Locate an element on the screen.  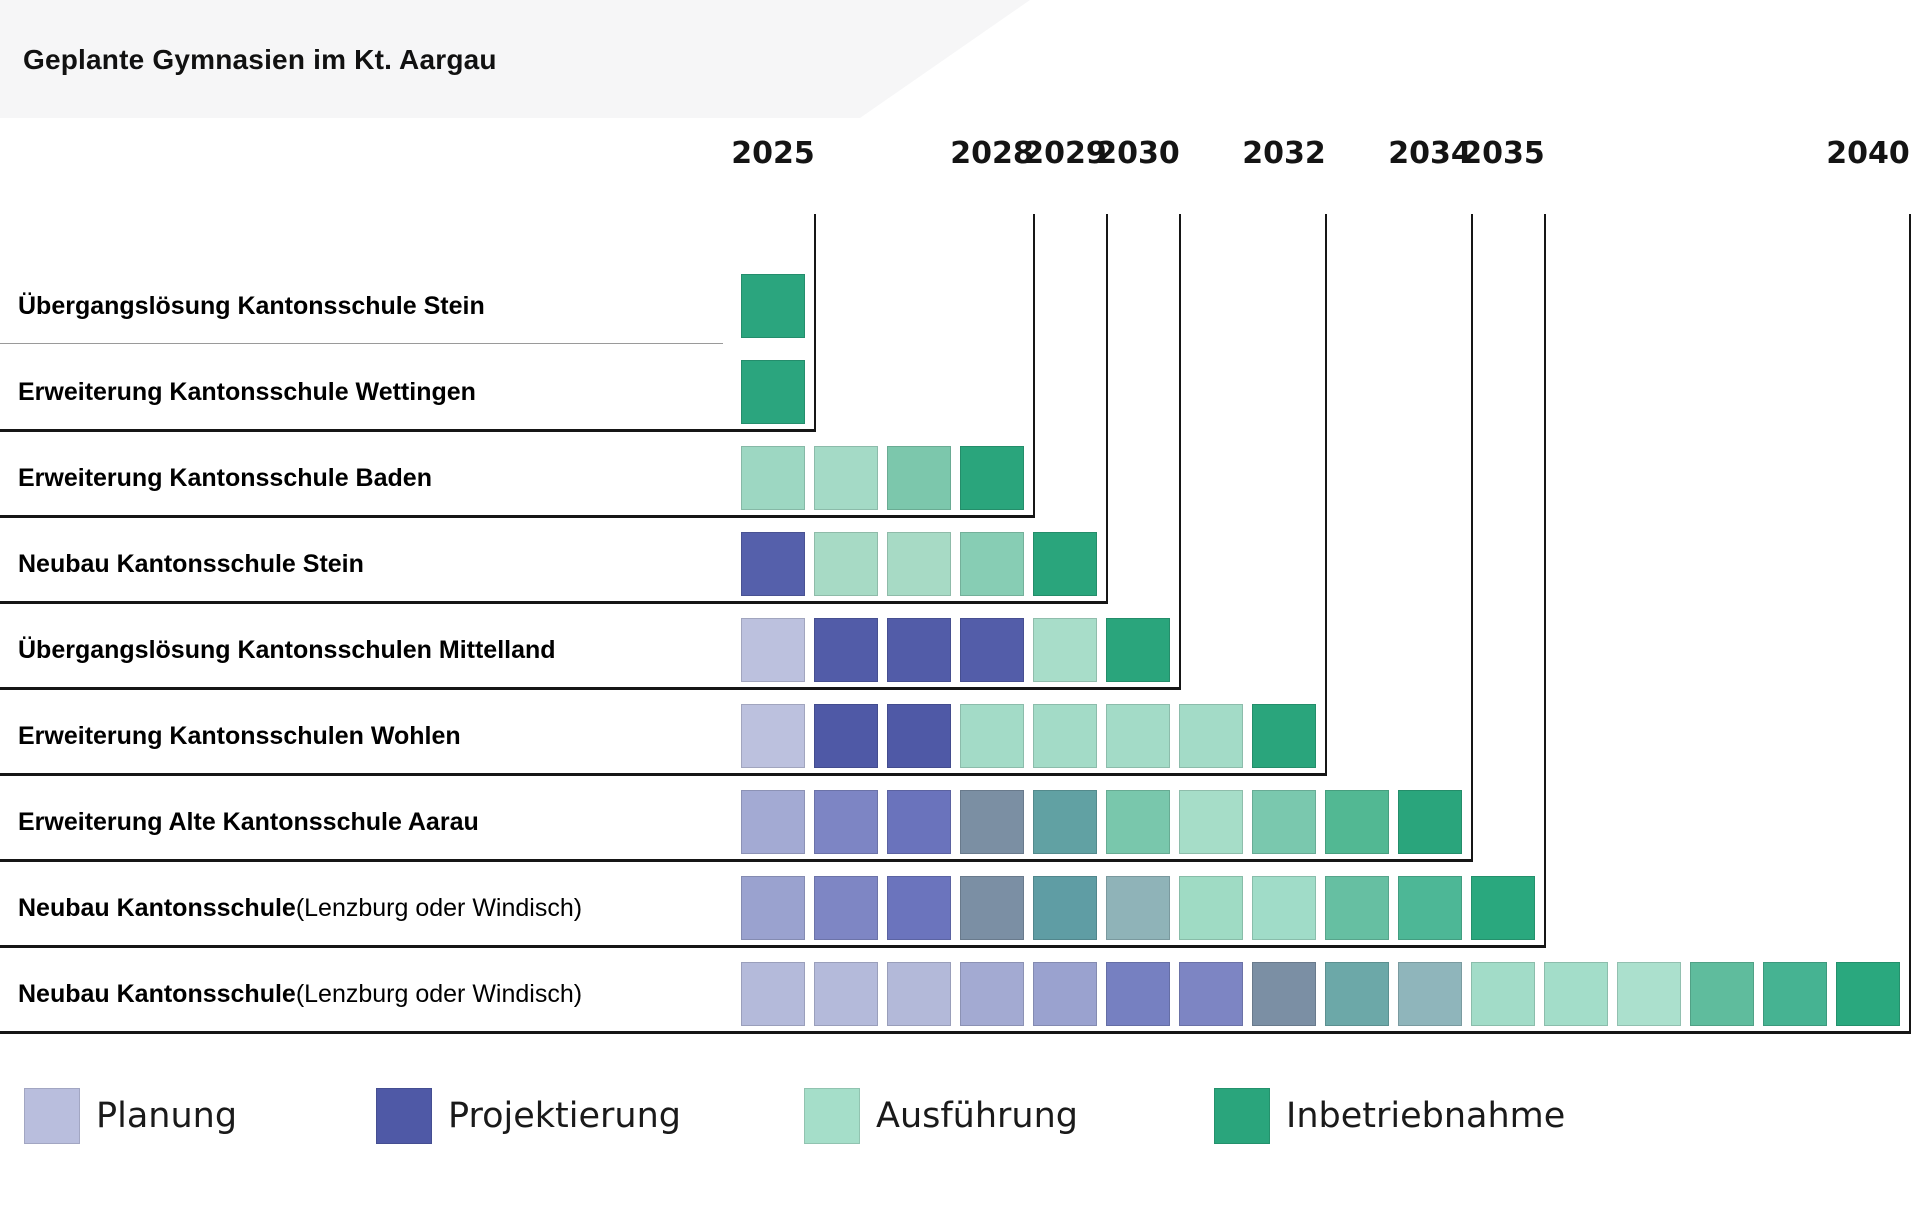
legend-label: Inbetriebnahme is located at coordinates (1426, 1116).